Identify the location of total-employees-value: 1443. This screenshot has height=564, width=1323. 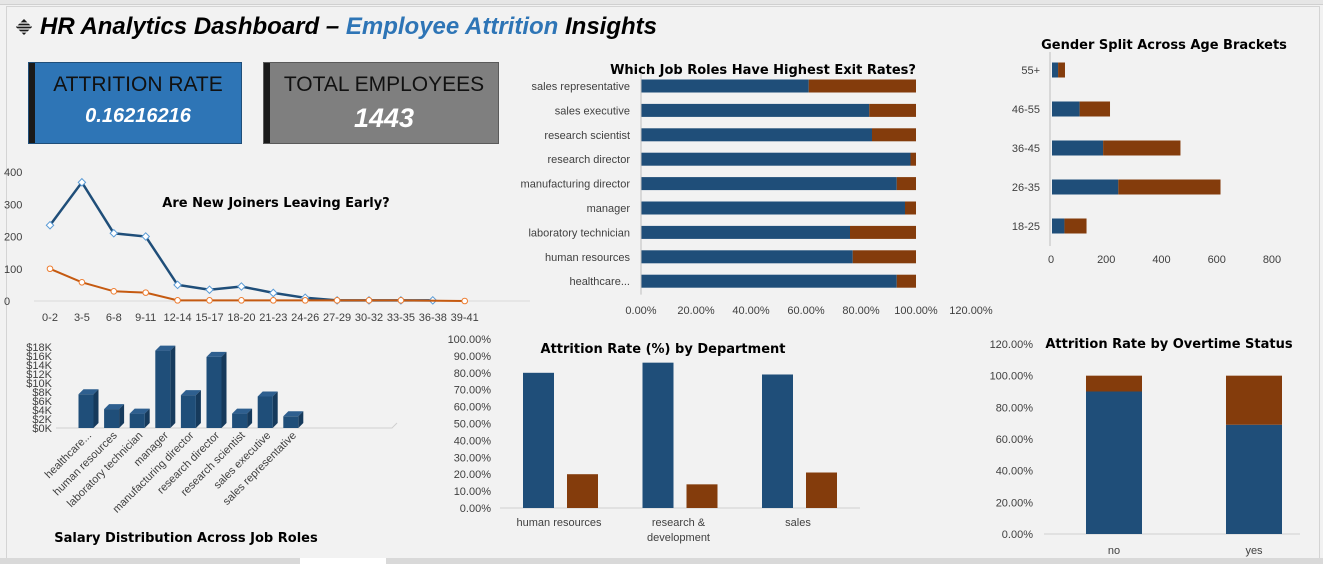
(384, 118).